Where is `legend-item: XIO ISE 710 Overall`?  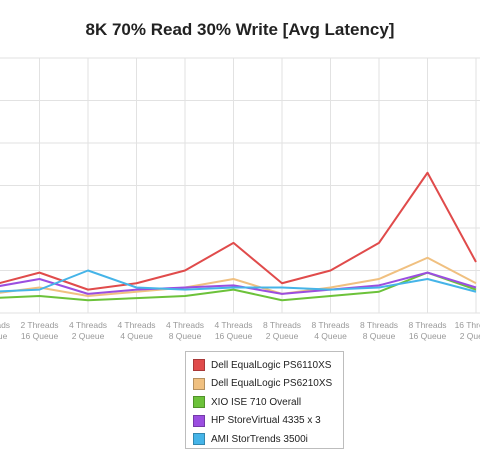
legend-item: XIO ISE 710 Overall is located at coordinates (268, 402).